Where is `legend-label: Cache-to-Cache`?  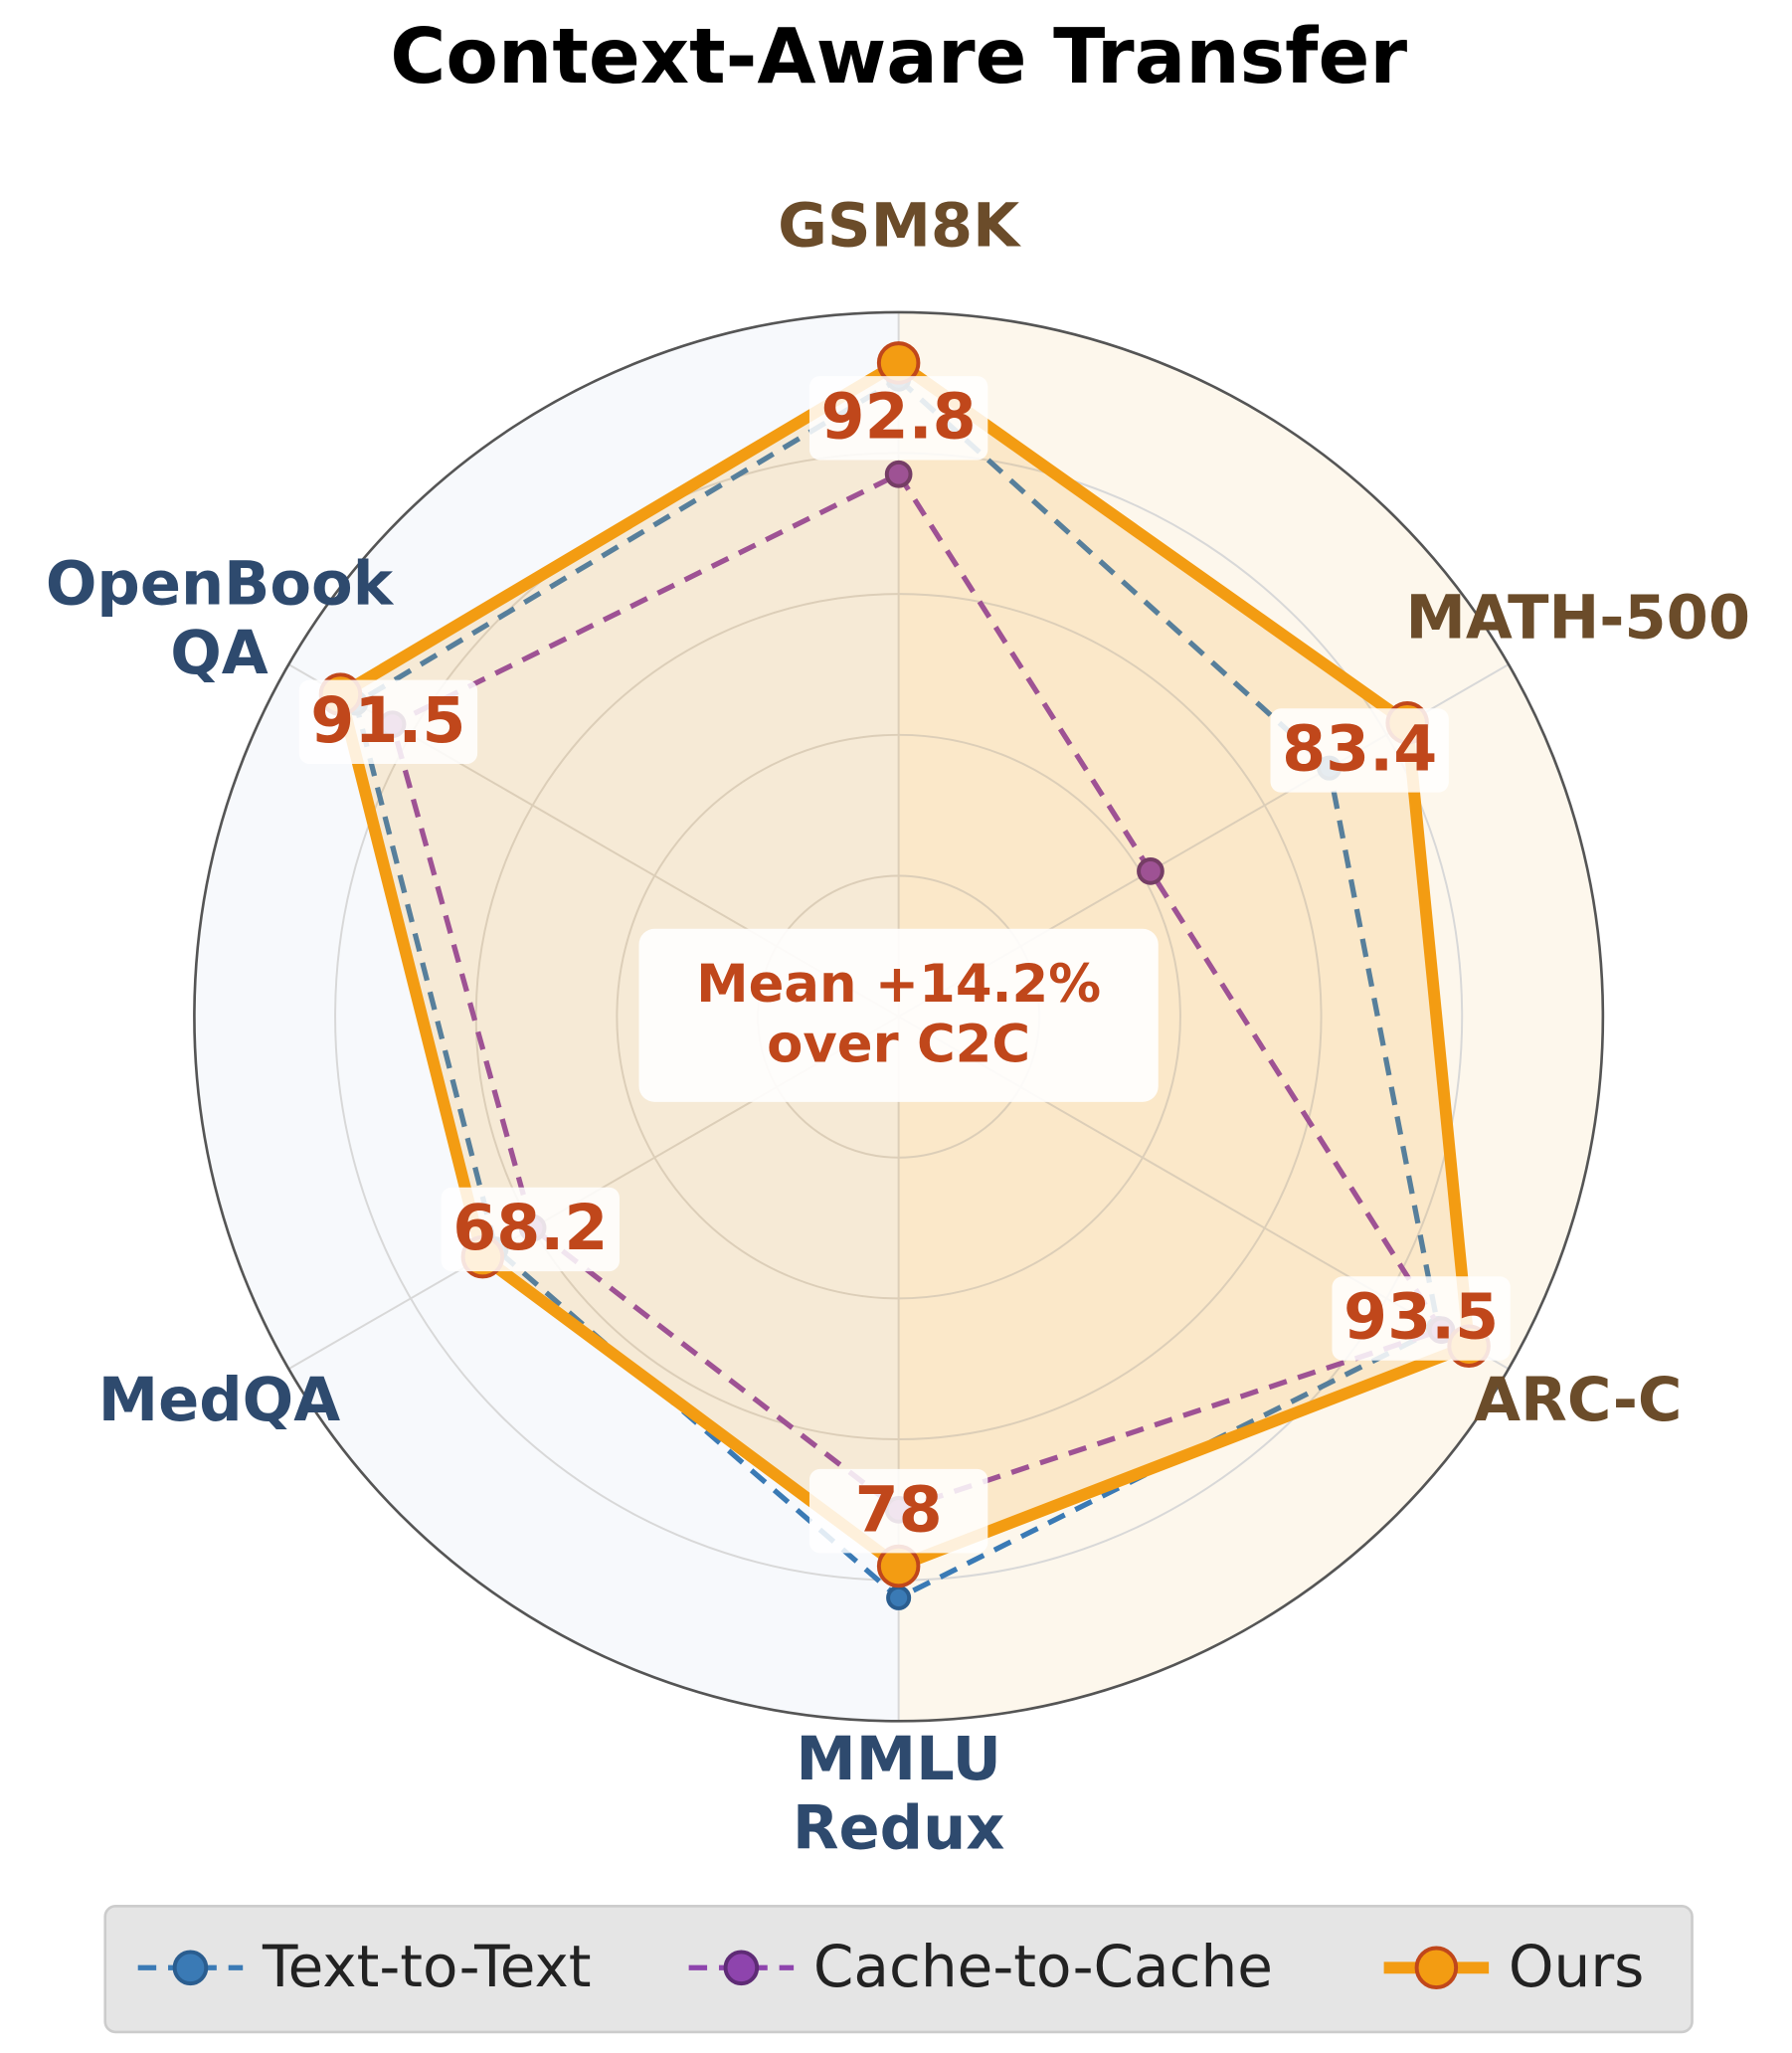 legend-label: Cache-to-Cache is located at coordinates (1043, 1966).